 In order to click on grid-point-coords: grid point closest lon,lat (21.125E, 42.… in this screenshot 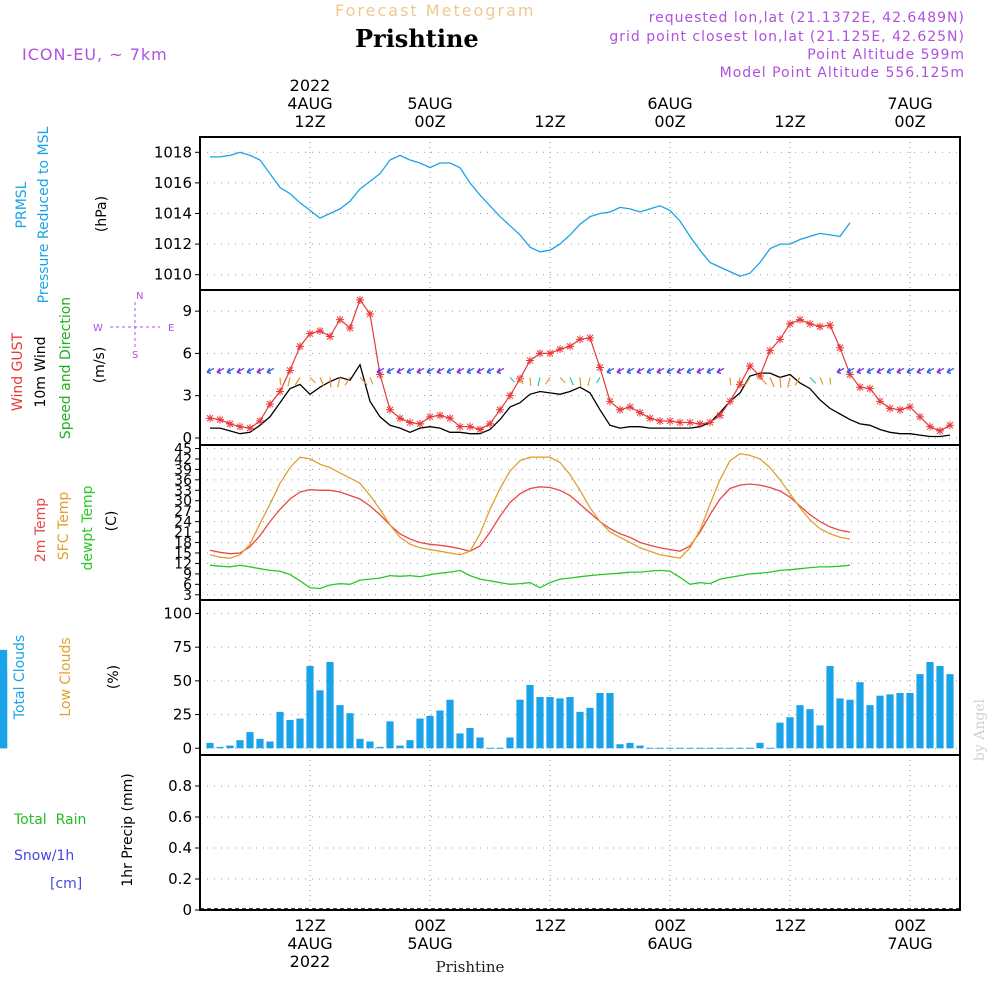, I will do `click(787, 37)`.